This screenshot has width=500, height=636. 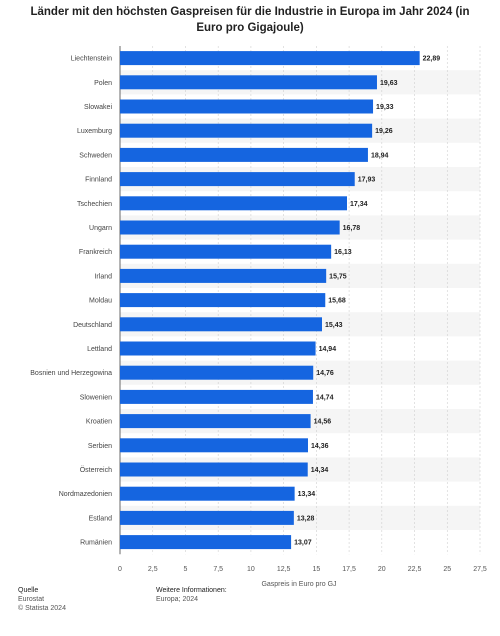 What do you see at coordinates (120, 569) in the screenshot?
I see `x-tick-label: 0` at bounding box center [120, 569].